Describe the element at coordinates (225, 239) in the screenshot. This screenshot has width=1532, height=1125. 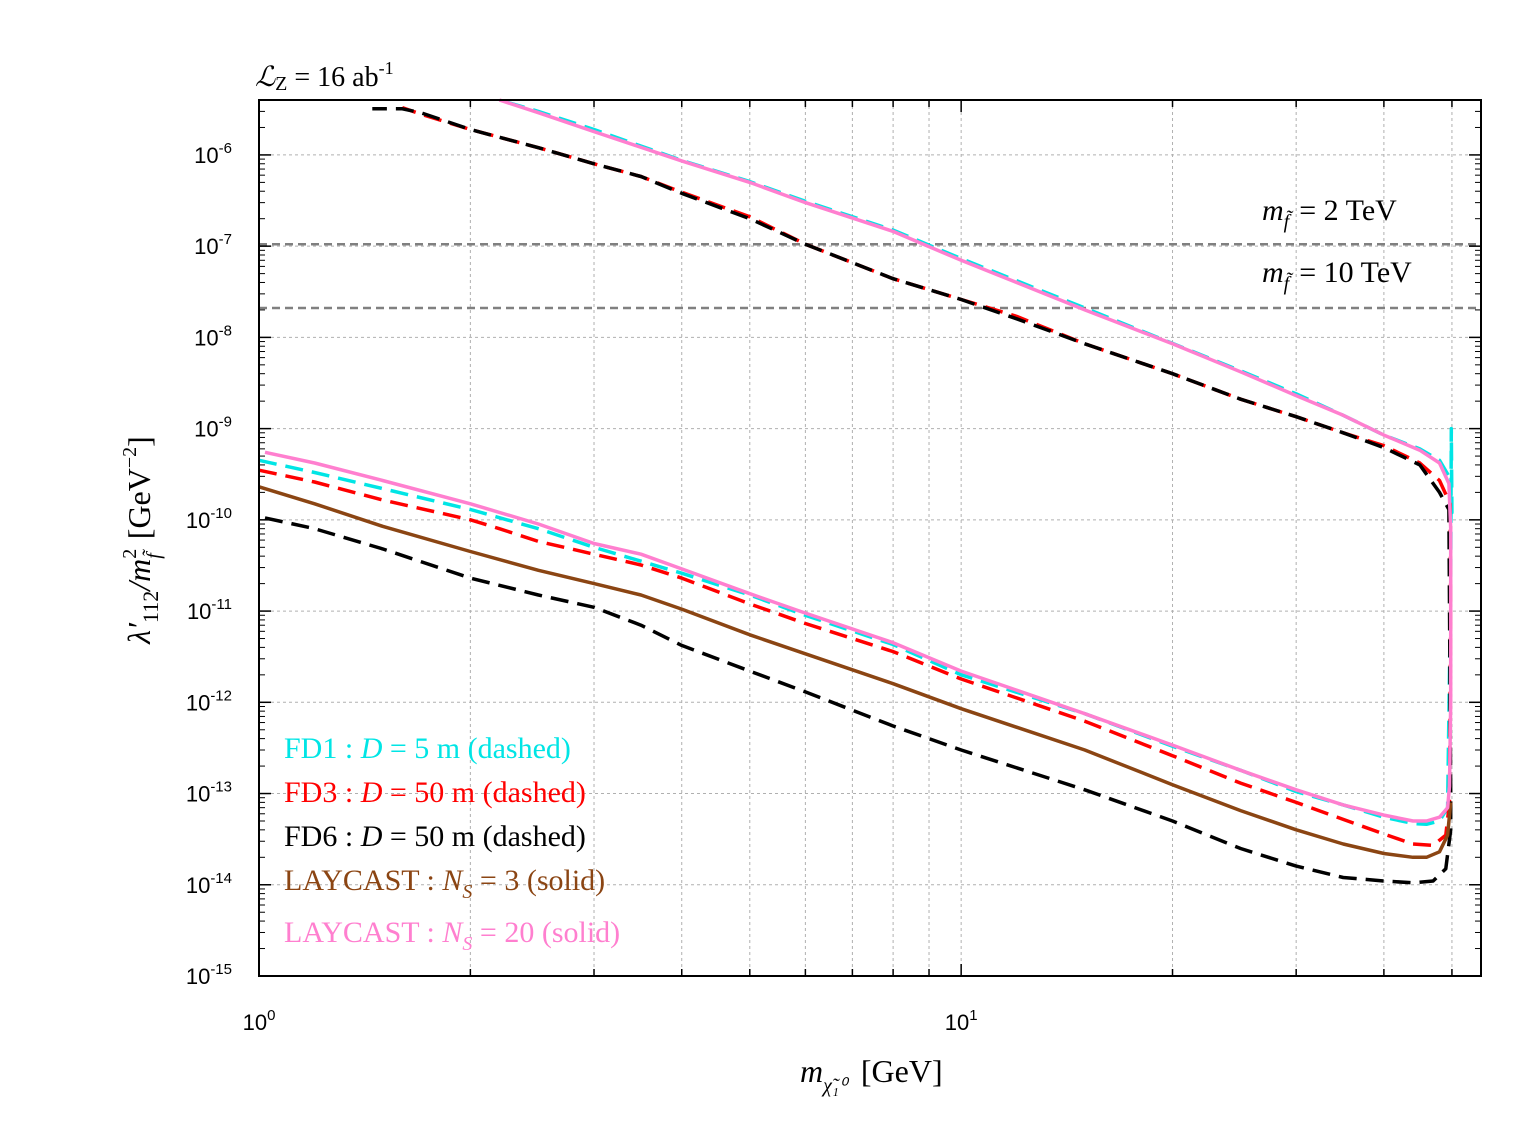
I see `y-tick-label-exp: -7` at that location.